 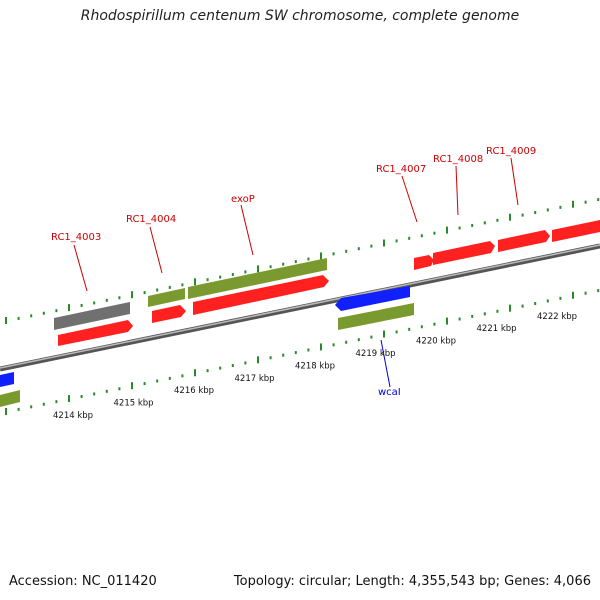 I want to click on gene-label-rc1-4008: RC1_4008, so click(x=458, y=159).